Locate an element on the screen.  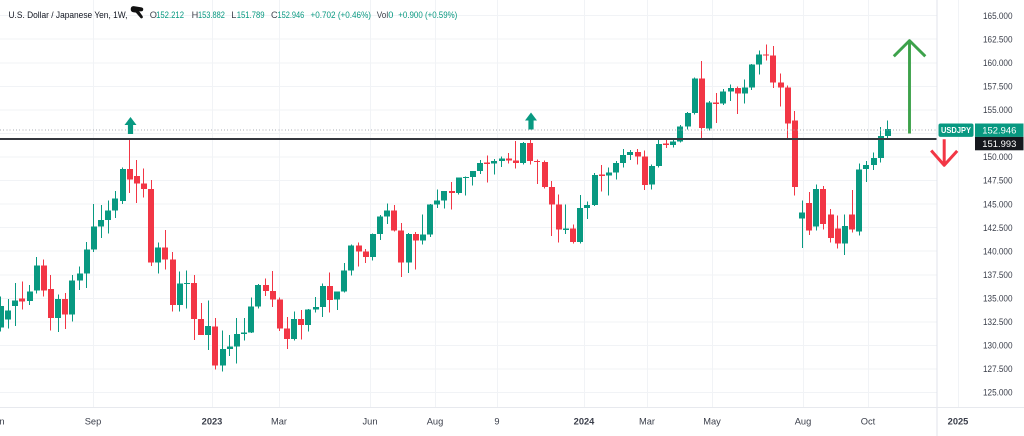
svg-text: 2023 is located at coordinates (212, 422).